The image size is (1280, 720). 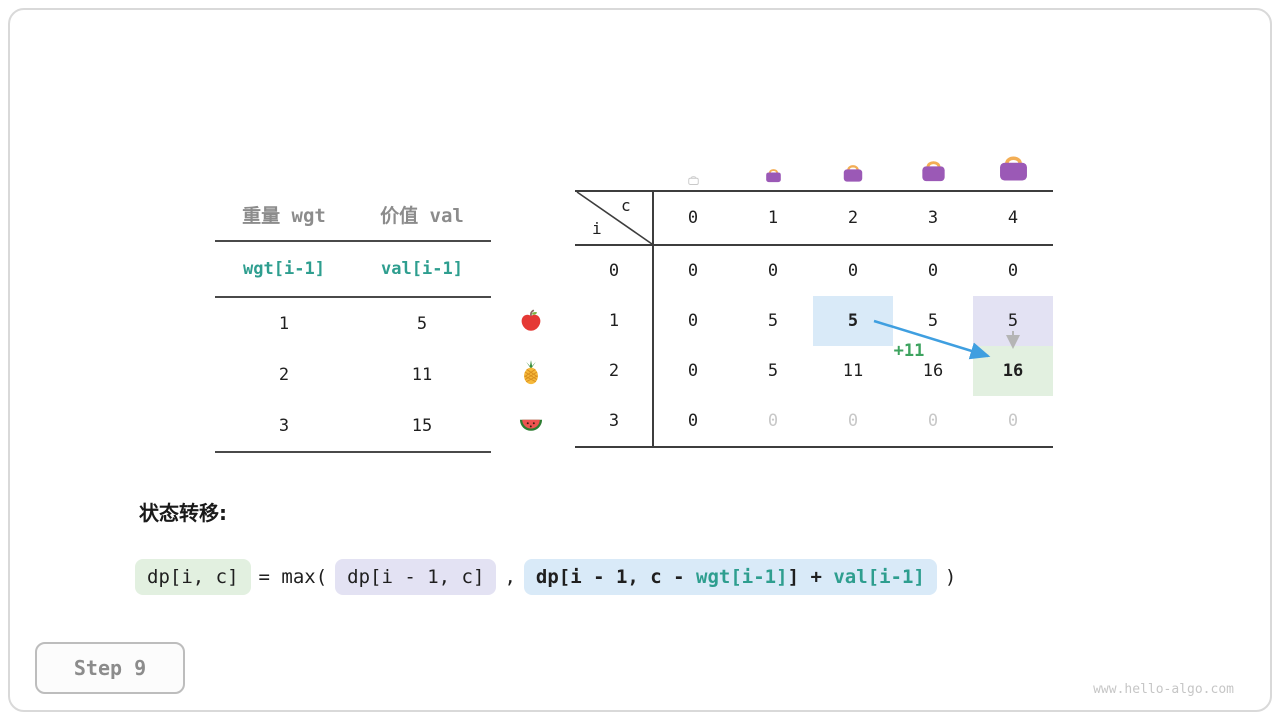 What do you see at coordinates (1013, 371) in the screenshot?
I see `dp-cell-result-highlight: 16` at bounding box center [1013, 371].